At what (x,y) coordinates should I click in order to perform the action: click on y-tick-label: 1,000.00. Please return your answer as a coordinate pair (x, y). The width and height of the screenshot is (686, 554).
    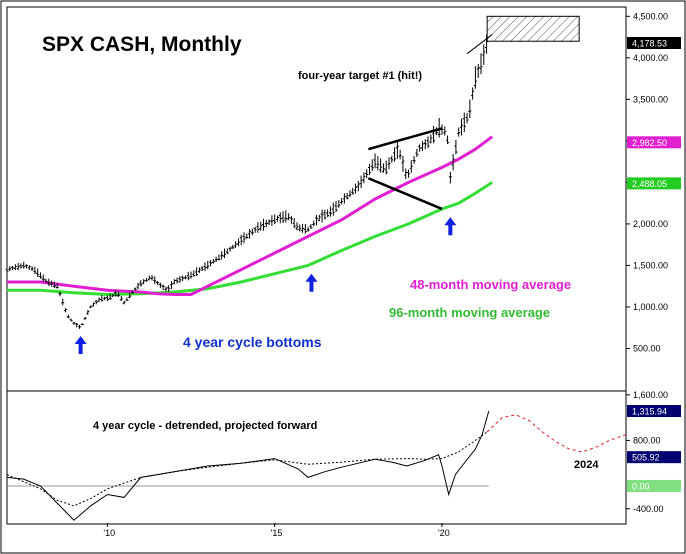
    Looking at the image, I should click on (650, 307).